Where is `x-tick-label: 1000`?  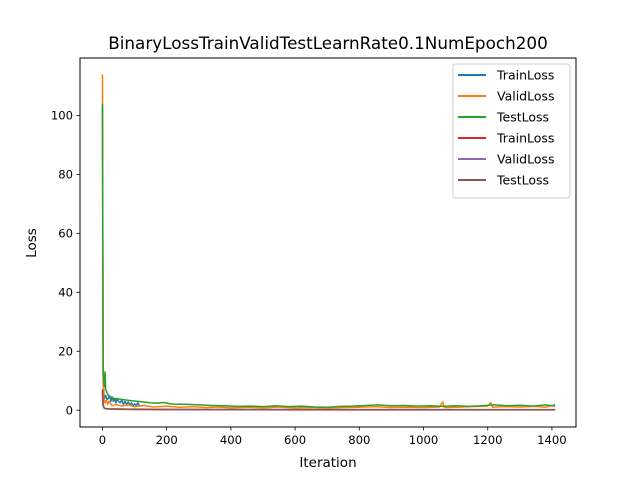
x-tick-label: 1000 is located at coordinates (424, 440).